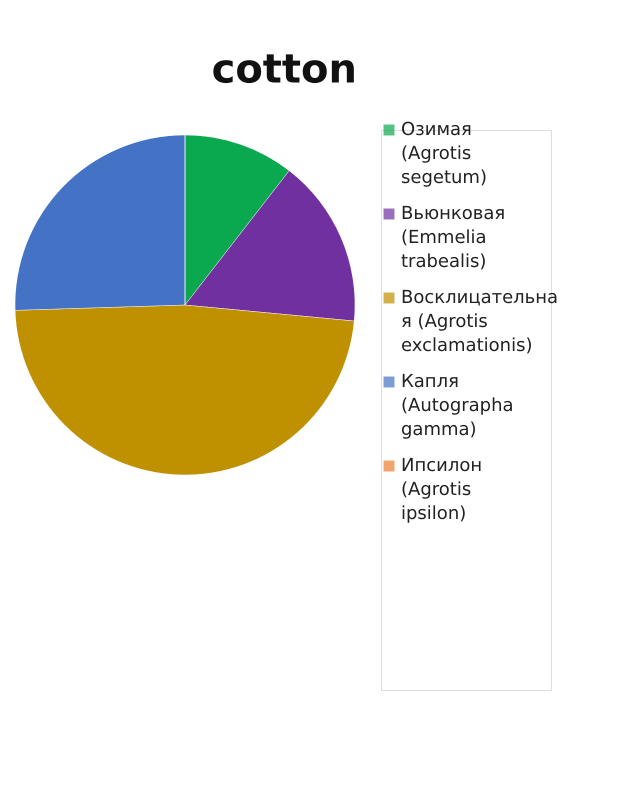  Describe the element at coordinates (284, 69) in the screenshot. I see `chart-title: cotton` at that location.